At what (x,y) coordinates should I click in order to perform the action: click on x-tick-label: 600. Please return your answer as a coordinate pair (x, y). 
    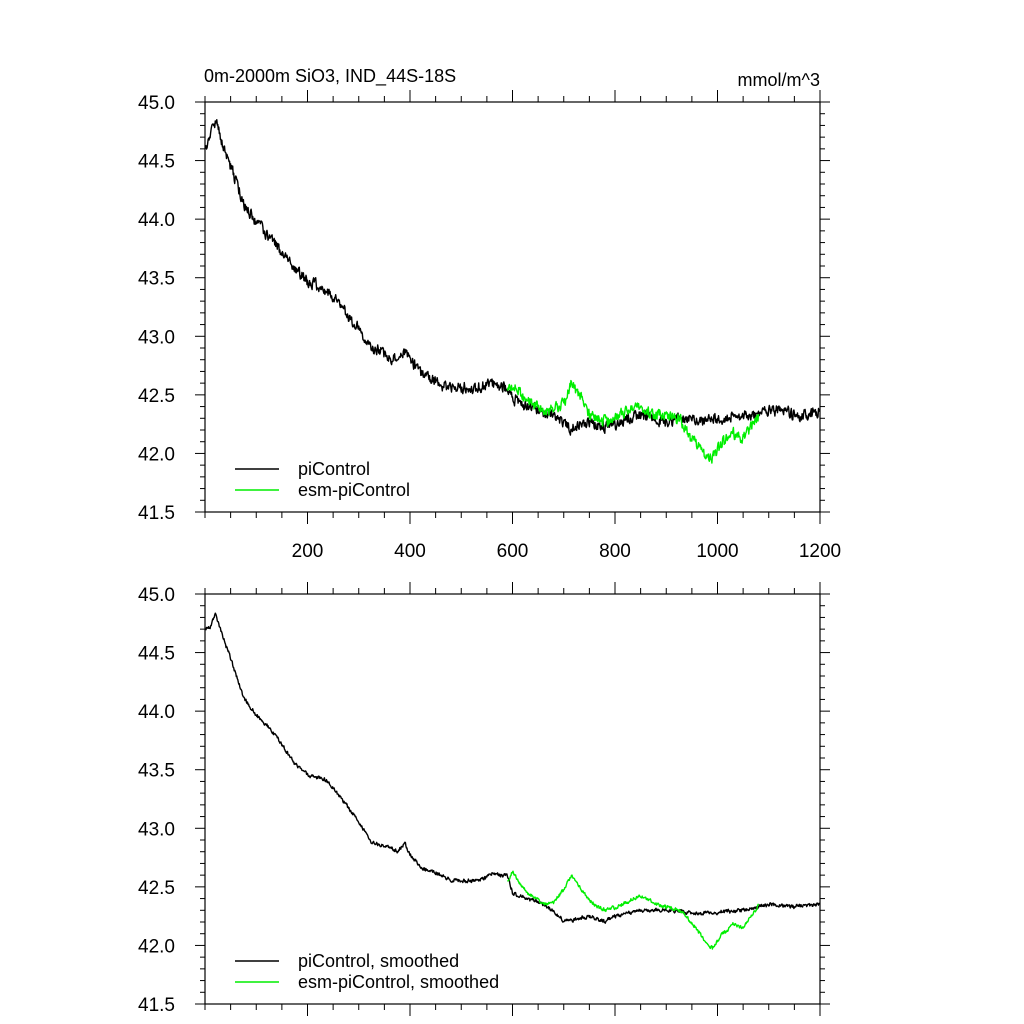
    Looking at the image, I should click on (513, 551).